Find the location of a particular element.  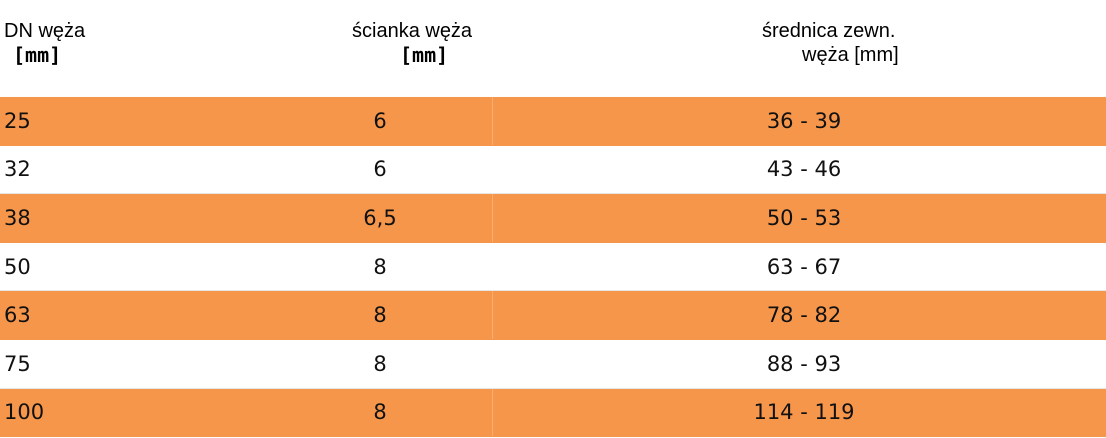

header-wall-unit: [mm] is located at coordinates (424, 55).